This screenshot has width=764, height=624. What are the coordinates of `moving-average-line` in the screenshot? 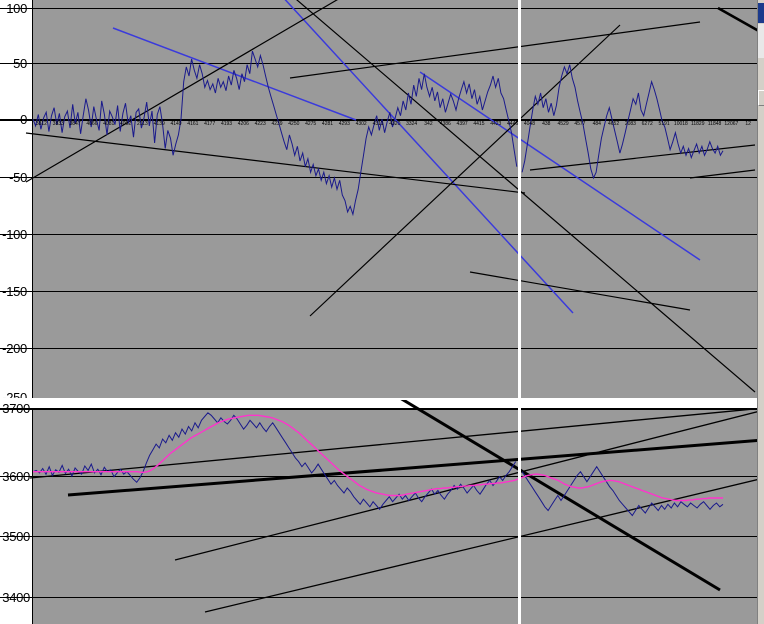 It's located at (378, 458).